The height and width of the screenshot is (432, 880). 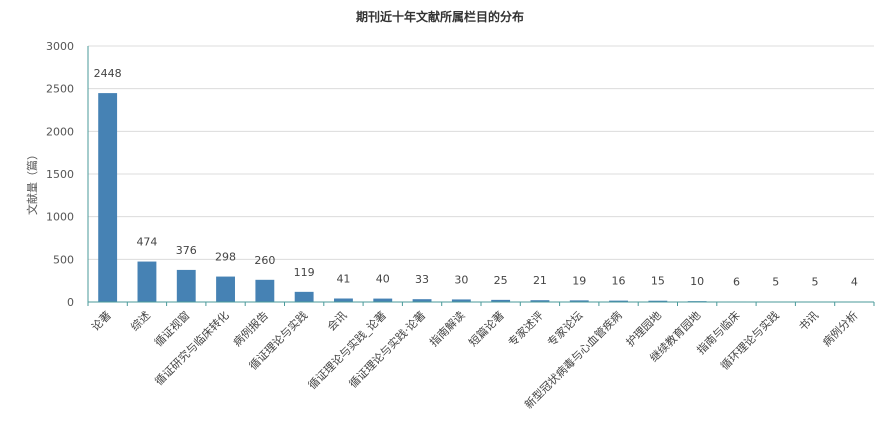 What do you see at coordinates (387, 349) in the screenshot?
I see `category-label: 循证理论与实践·论著` at bounding box center [387, 349].